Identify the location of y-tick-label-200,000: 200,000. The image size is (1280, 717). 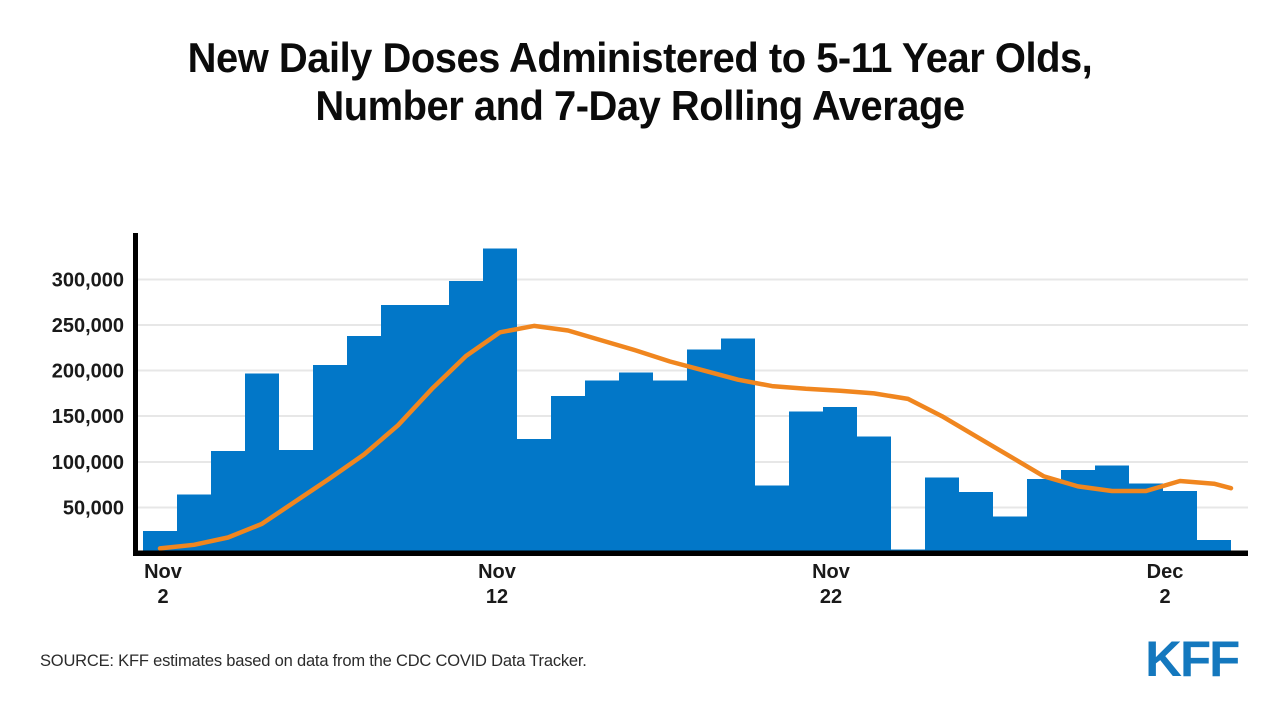
(88, 372).